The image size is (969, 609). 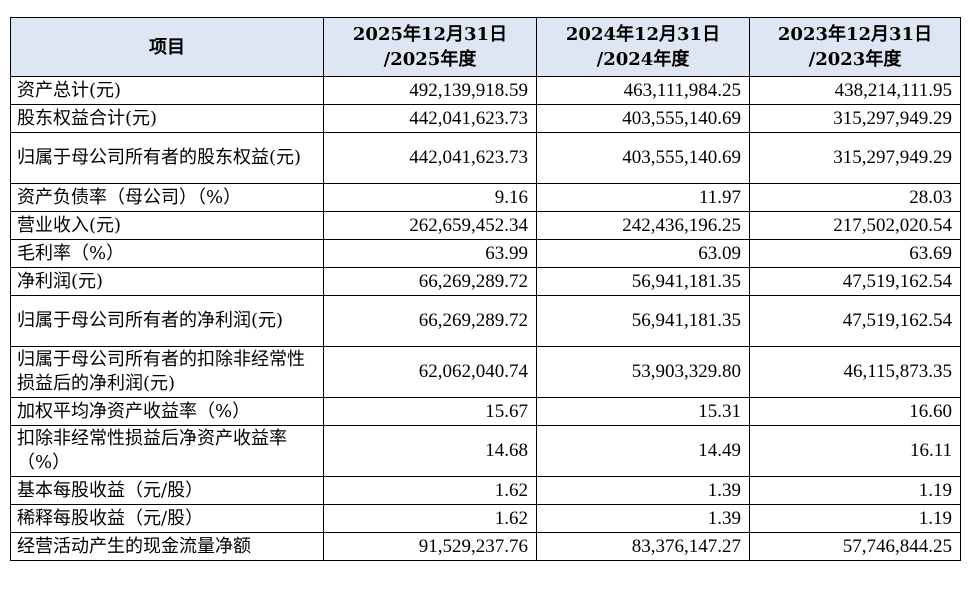 I want to click on row-label: 资产总计(元), so click(x=167, y=90).